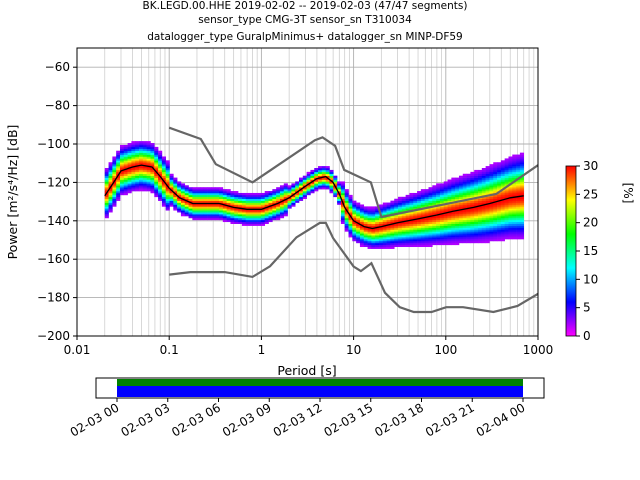 The image size is (640, 480). Describe the element at coordinates (353, 172) in the screenshot. I see `nhnm-line` at that location.